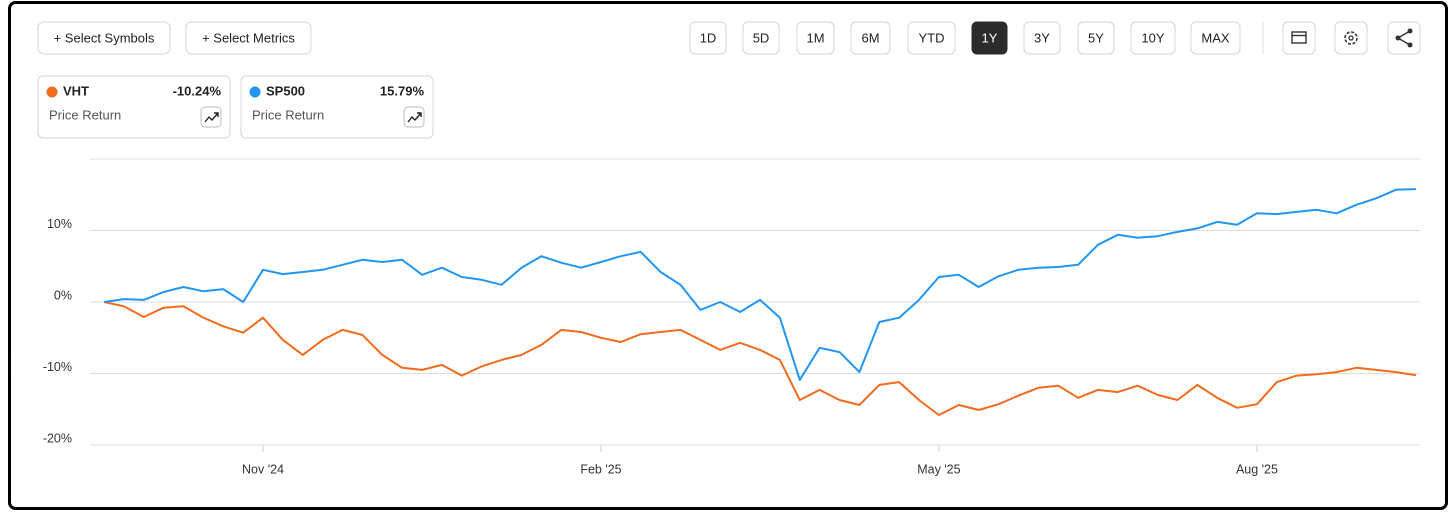 The width and height of the screenshot is (1456, 512). Describe the element at coordinates (600, 469) in the screenshot. I see `x-tick-label: Feb '25` at that location.